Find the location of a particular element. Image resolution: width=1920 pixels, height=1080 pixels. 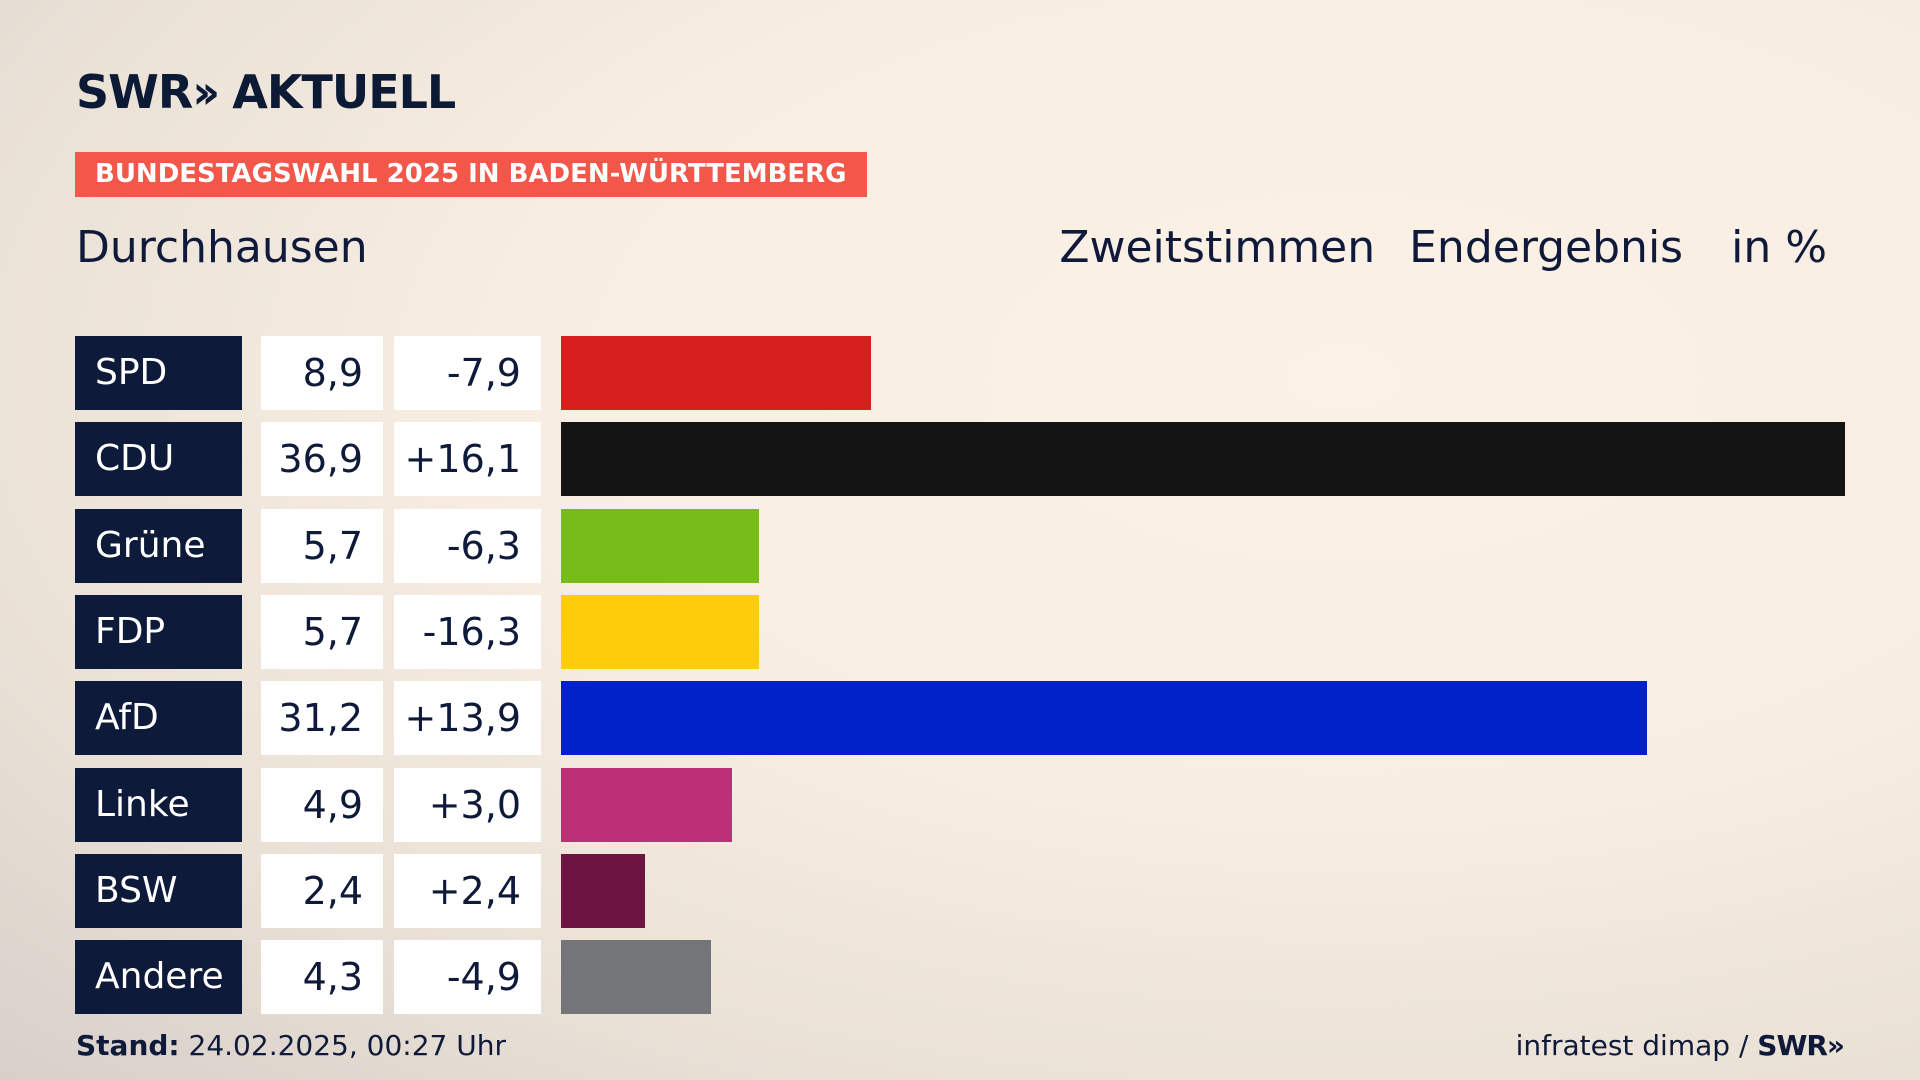

vote-share-value: 2,4 is located at coordinates (322, 890).